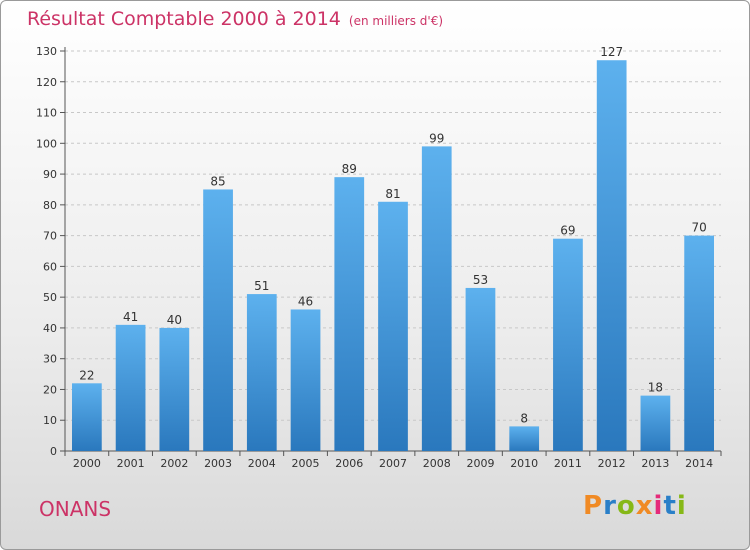  What do you see at coordinates (670, 506) in the screenshot?
I see `logo-letter: t` at bounding box center [670, 506].